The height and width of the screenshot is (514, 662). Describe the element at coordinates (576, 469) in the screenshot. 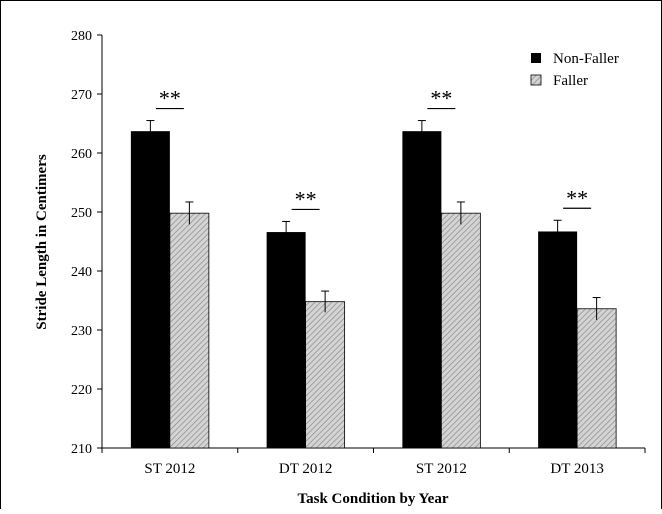

I see `x-tick-label: DT 2013` at that location.